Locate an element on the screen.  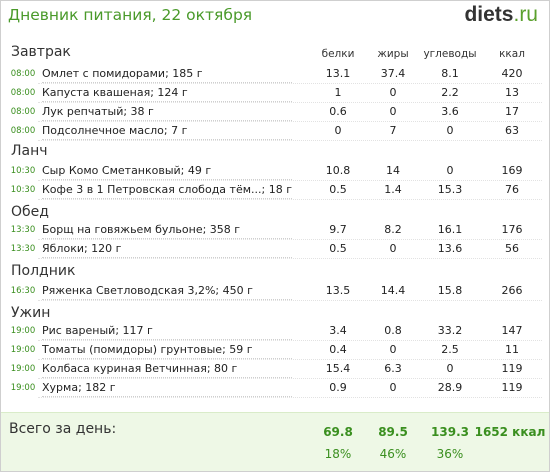
meal-title: Завтрак is located at coordinates (41, 52).